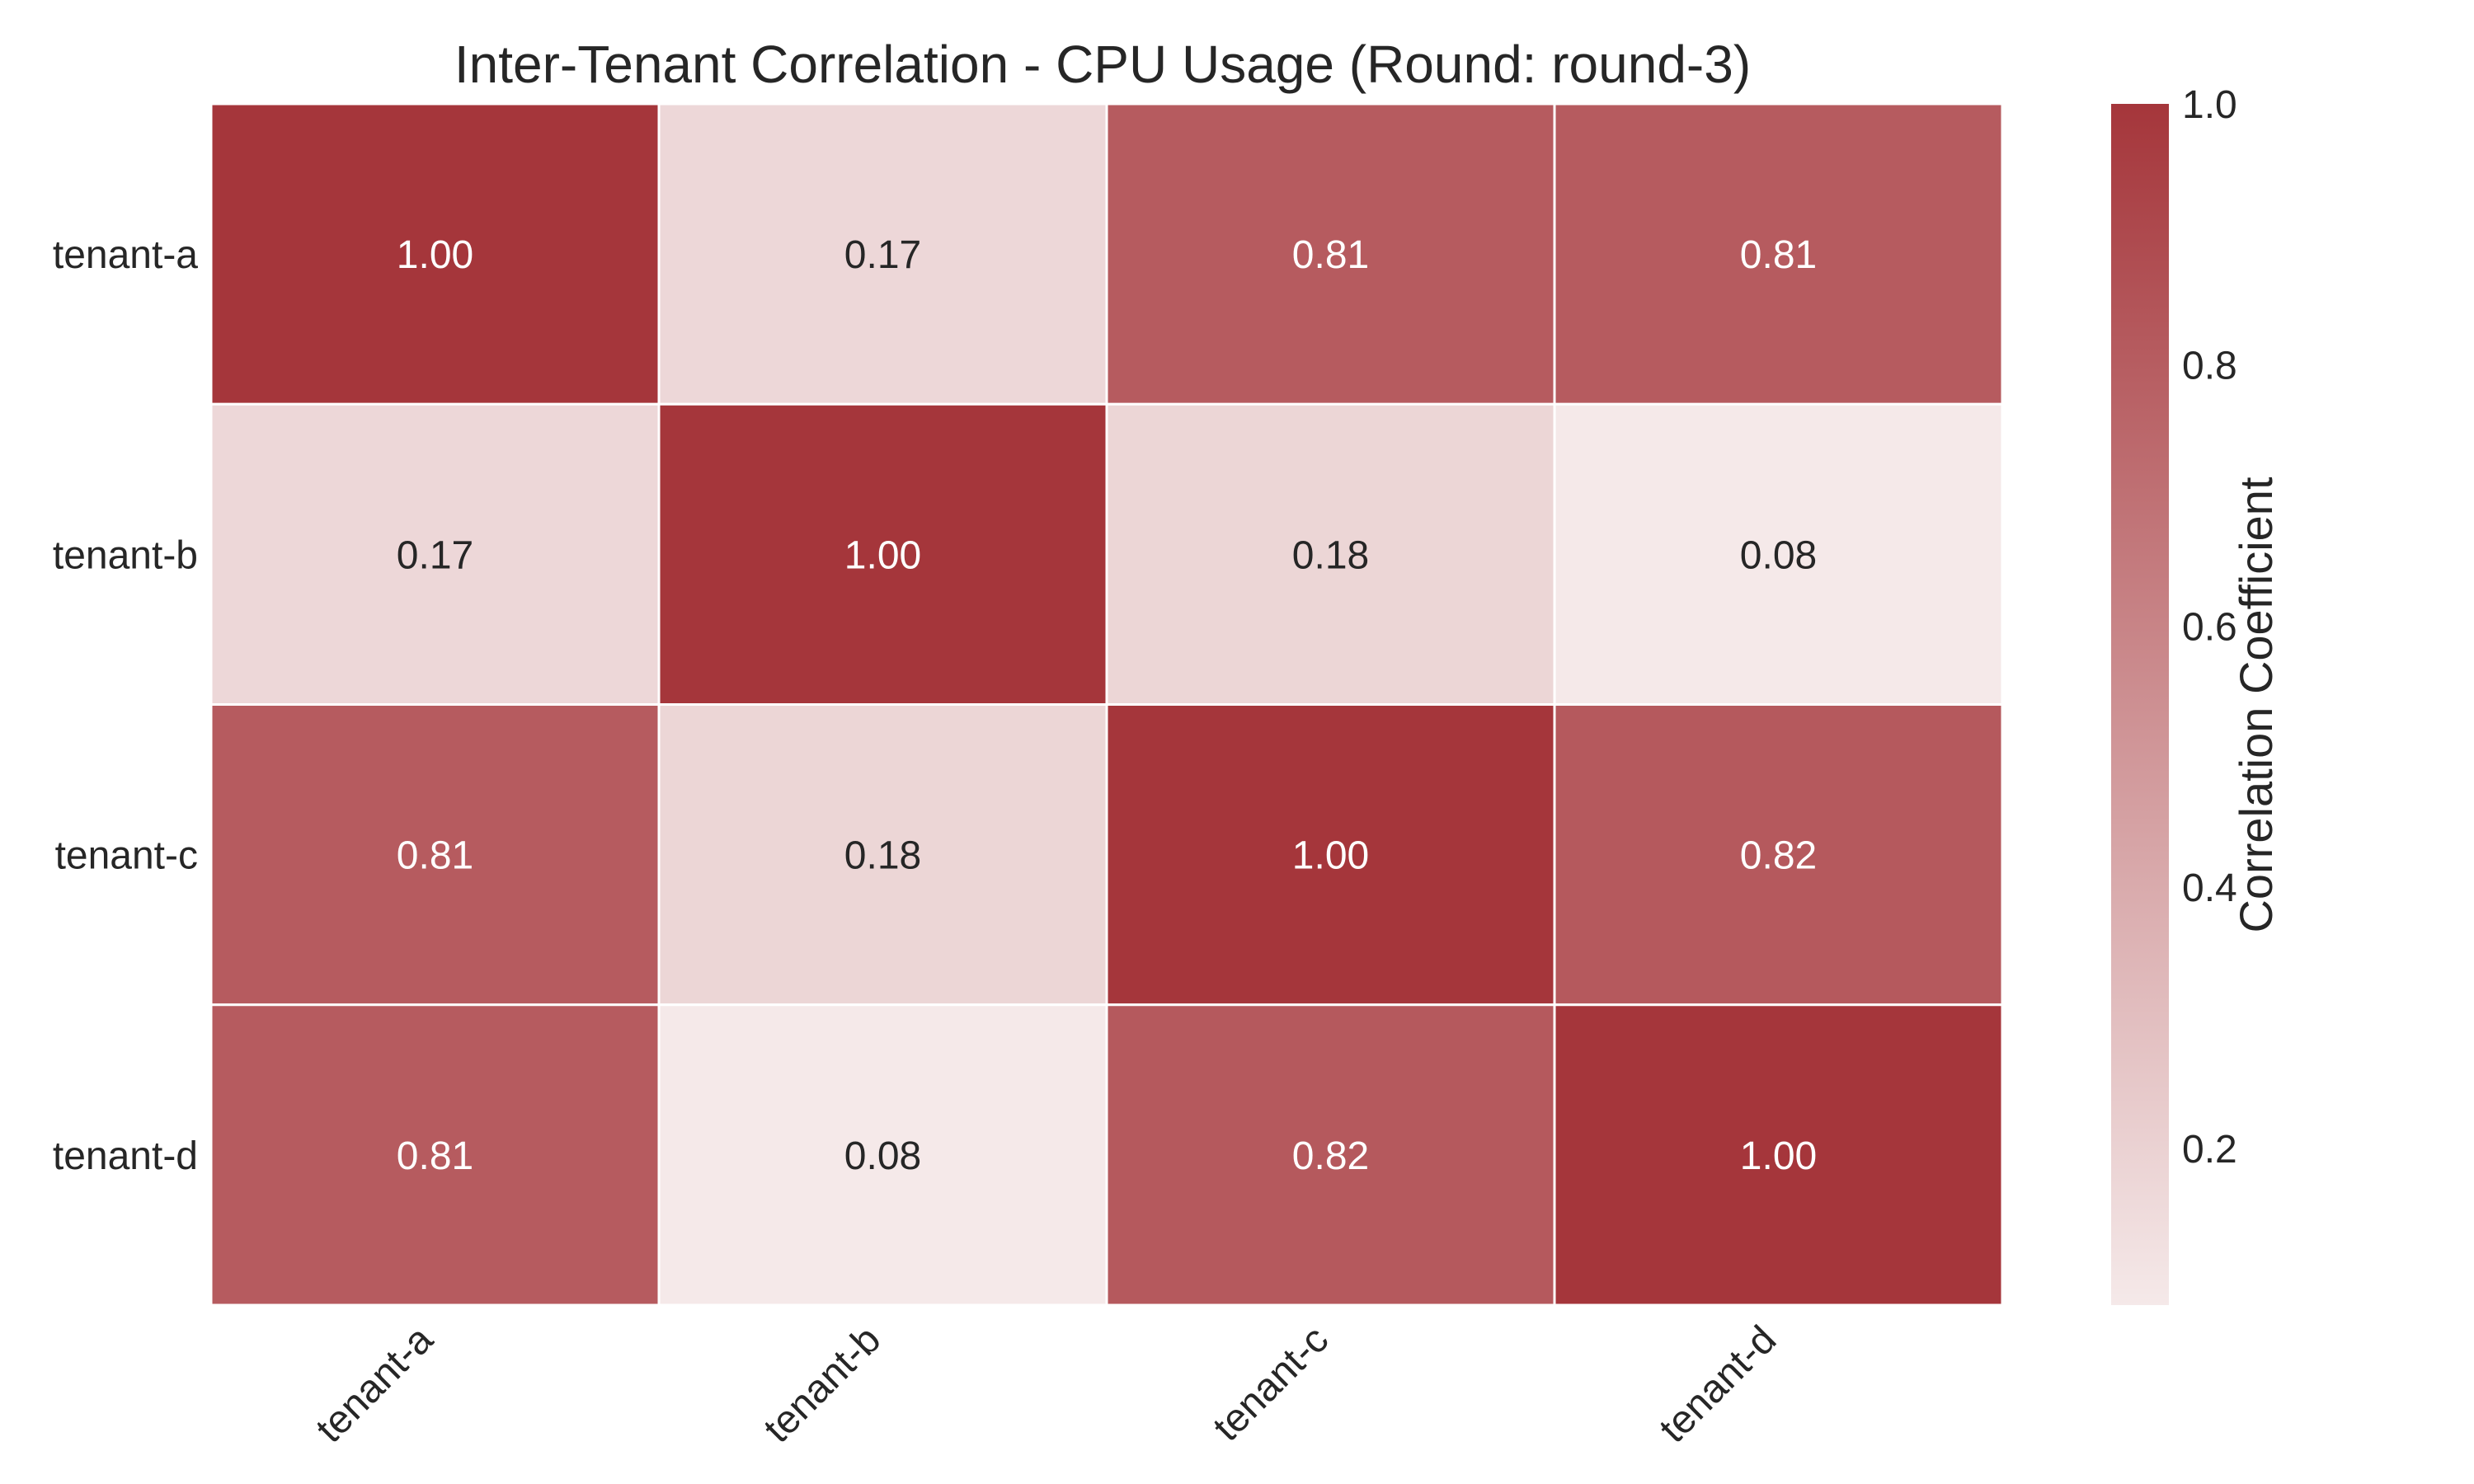  I want to click on heatmap-cell-tenant-a-tenant-b, so click(882, 254).